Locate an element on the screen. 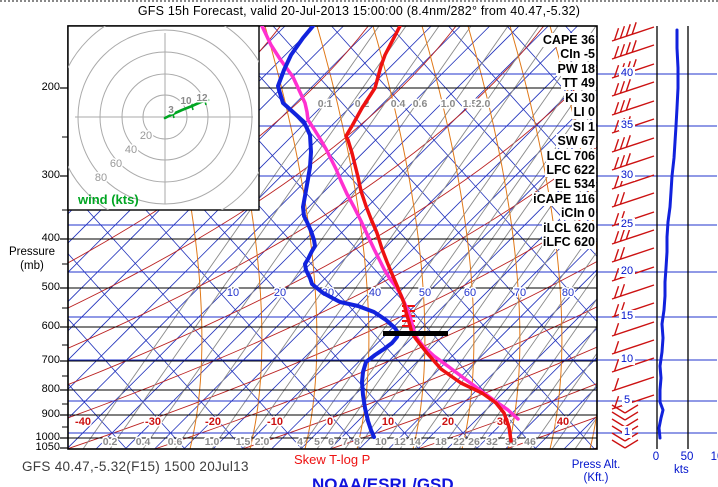 This screenshot has height=487, width=718. isotherm-label: -10 is located at coordinates (275, 422).